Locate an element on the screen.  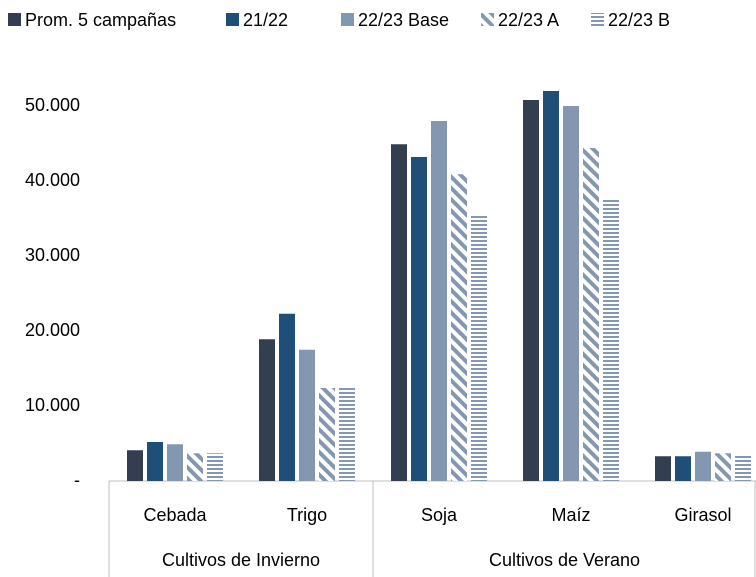
legend-label: 21/22 is located at coordinates (265, 20).